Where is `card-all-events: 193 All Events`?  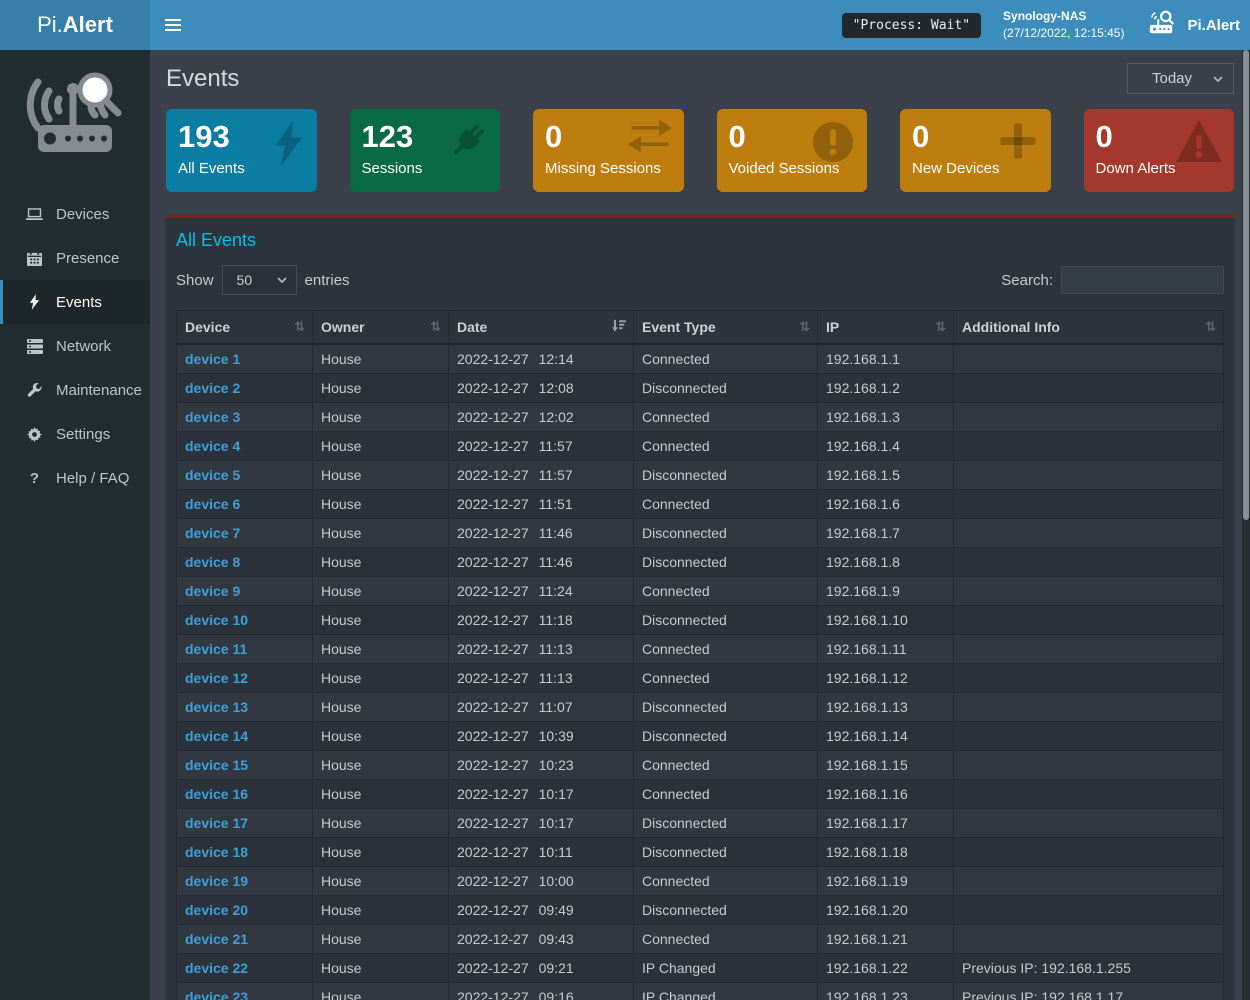
card-all-events: 193 All Events is located at coordinates (241, 150).